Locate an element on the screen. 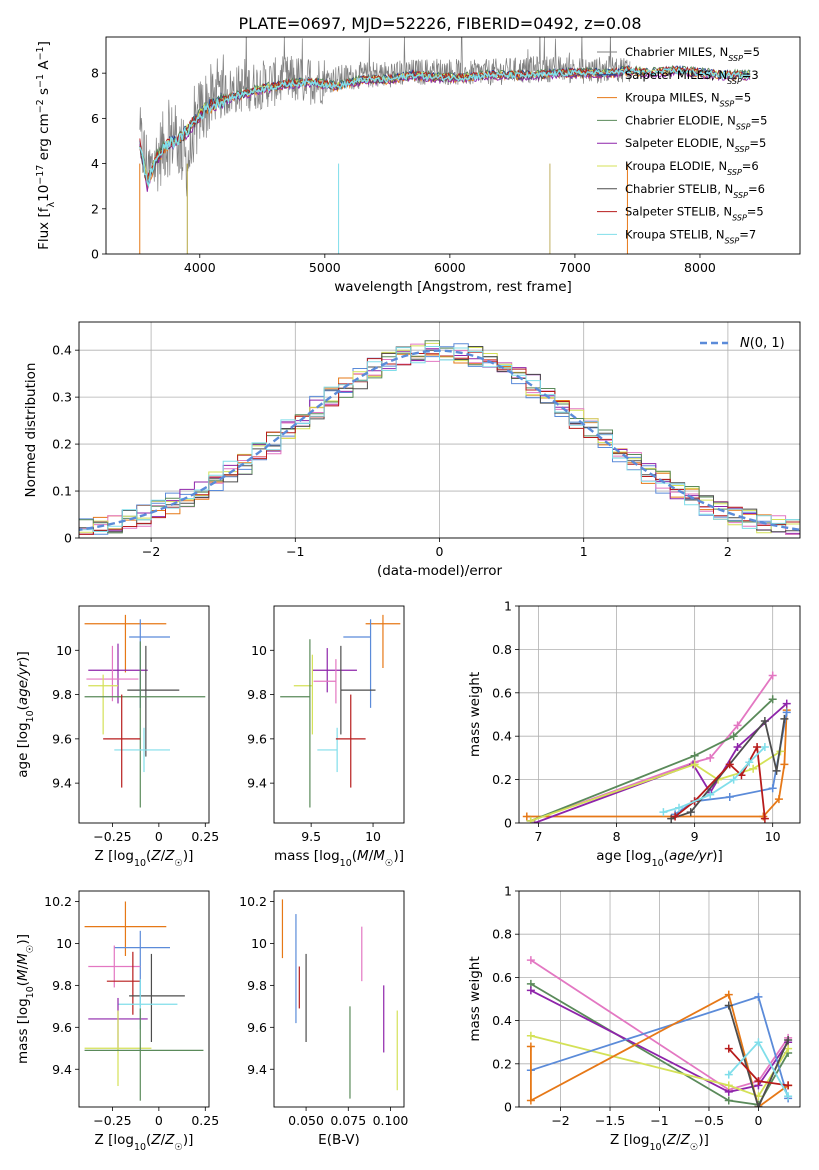 Image resolution: width=819 pixels, height=1170 pixels. plot-area-spectrum is located at coordinates (445, 145).